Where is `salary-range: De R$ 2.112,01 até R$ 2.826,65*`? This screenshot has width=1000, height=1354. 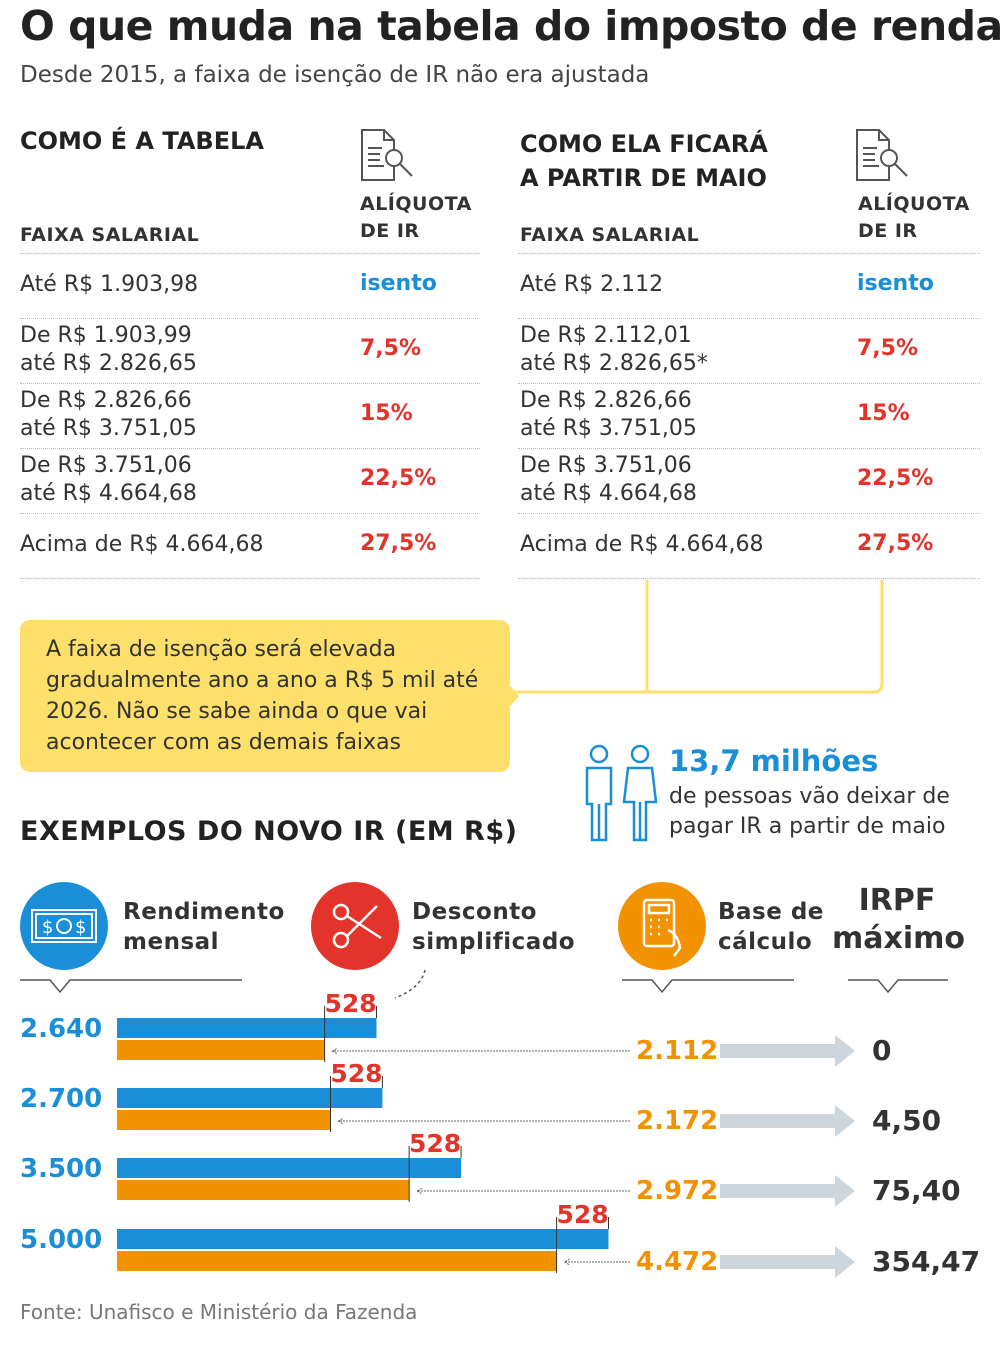
salary-range: De R$ 2.112,01 até R$ 2.826,65* is located at coordinates (614, 349).